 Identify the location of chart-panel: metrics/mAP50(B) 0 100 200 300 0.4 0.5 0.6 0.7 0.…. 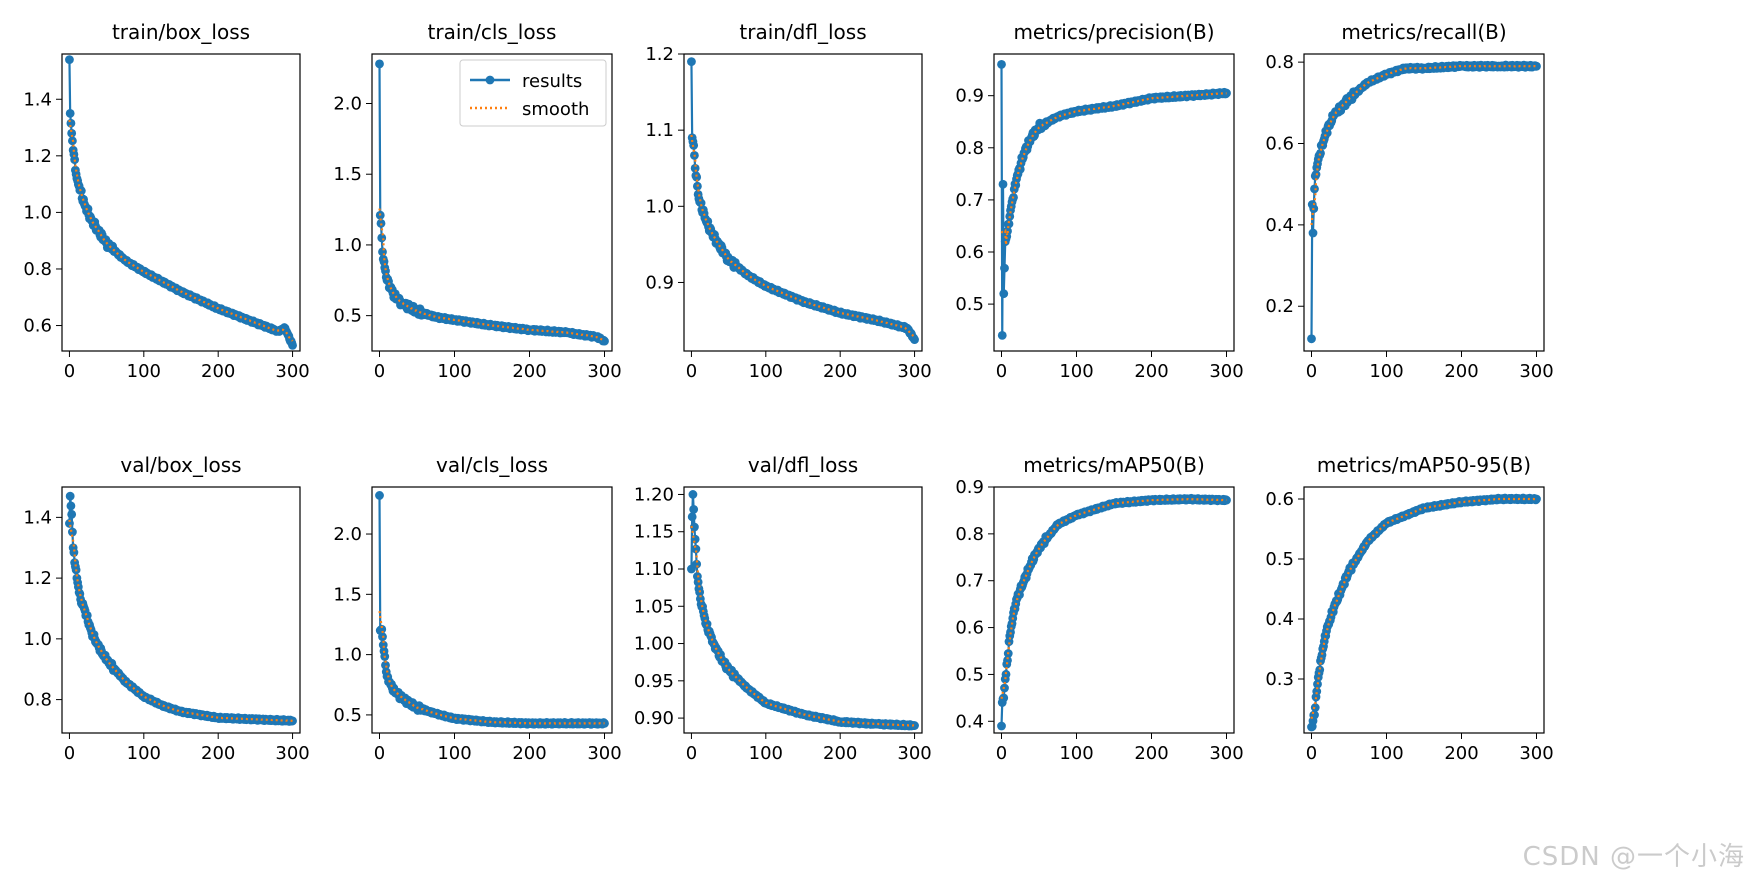
(1099, 608).